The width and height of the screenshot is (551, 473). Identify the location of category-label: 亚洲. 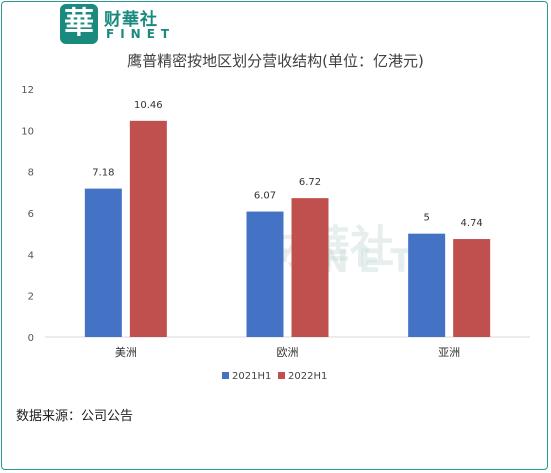
(449, 352).